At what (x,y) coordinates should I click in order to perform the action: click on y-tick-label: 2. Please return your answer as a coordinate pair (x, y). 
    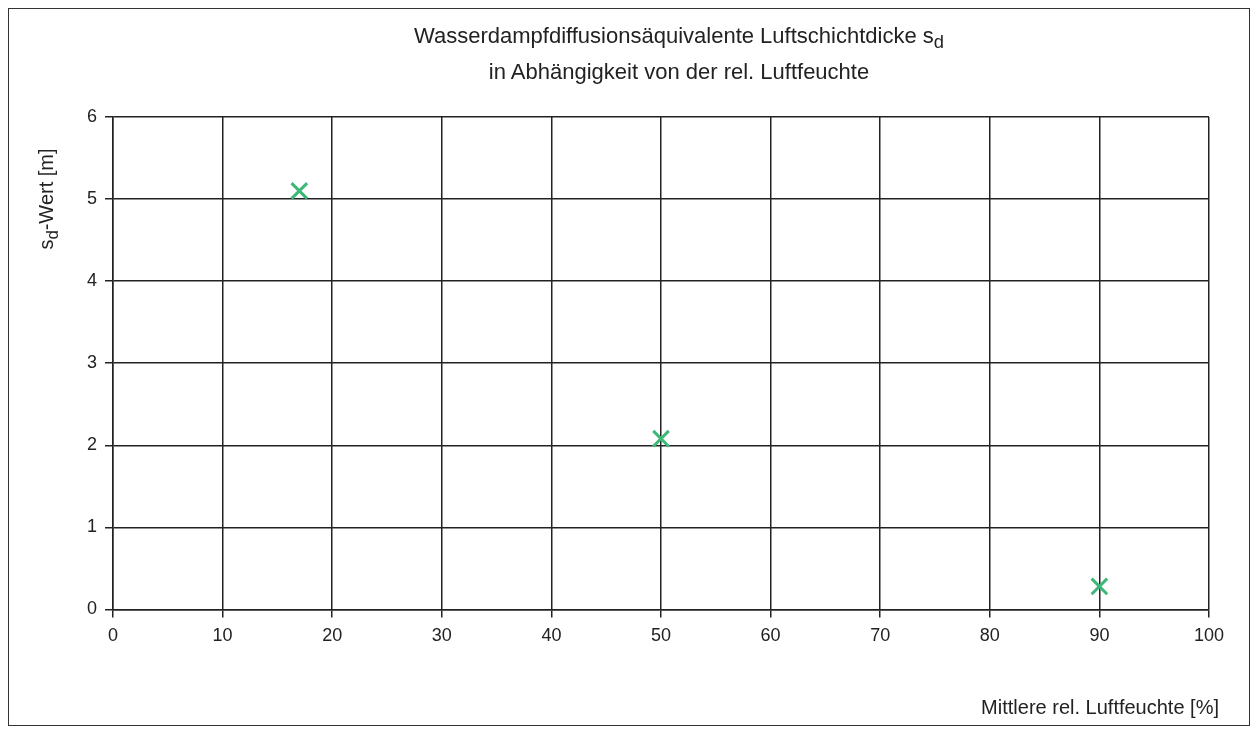
    Looking at the image, I should click on (92, 444).